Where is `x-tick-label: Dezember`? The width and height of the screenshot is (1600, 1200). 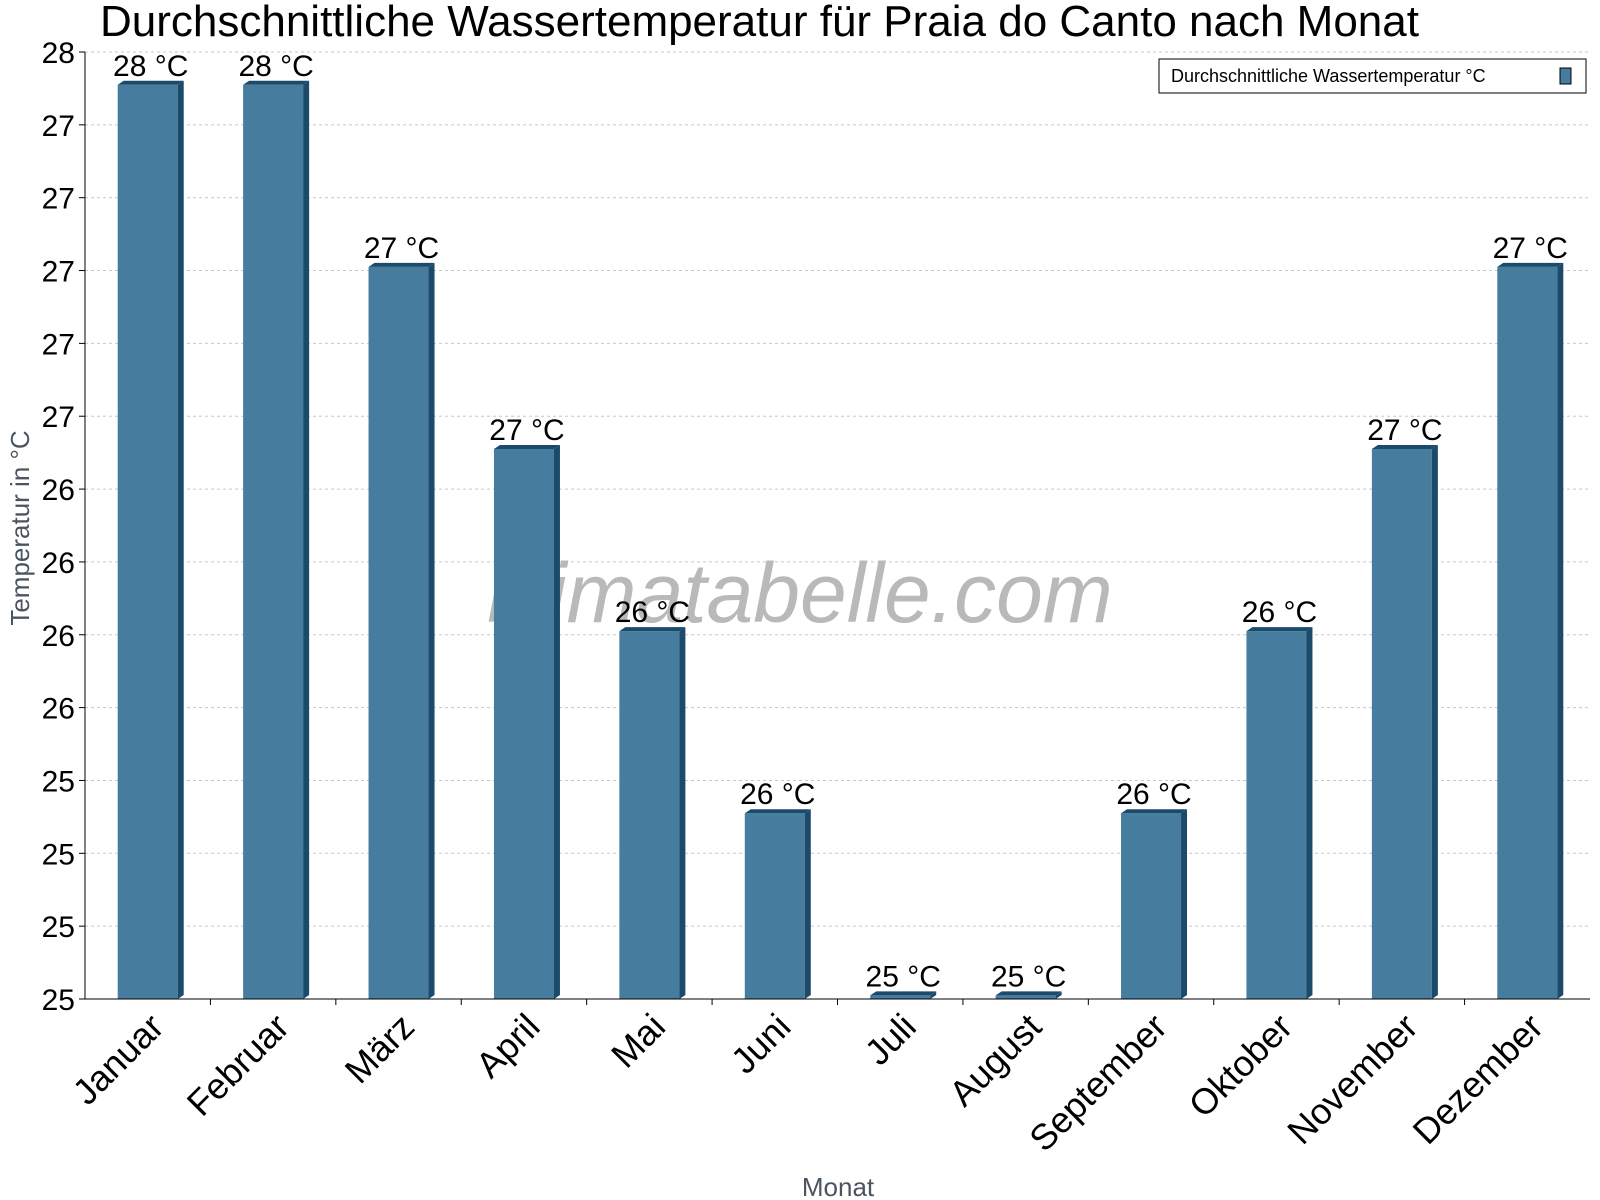 x-tick-label: Dezember is located at coordinates (1478, 1079).